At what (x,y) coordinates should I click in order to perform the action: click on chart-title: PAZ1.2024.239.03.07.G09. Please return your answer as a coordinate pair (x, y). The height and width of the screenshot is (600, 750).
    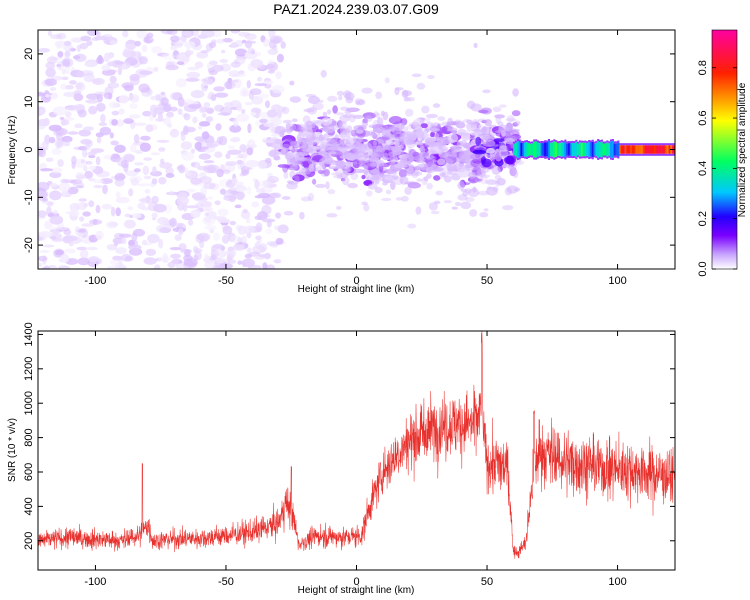
    Looking at the image, I should click on (356, 9).